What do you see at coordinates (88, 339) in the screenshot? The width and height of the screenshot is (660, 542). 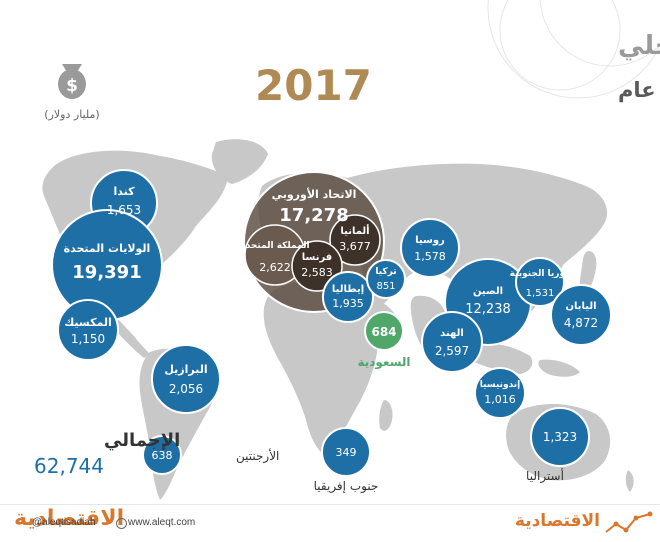 I see `label-value-mexico: 1,150` at bounding box center [88, 339].